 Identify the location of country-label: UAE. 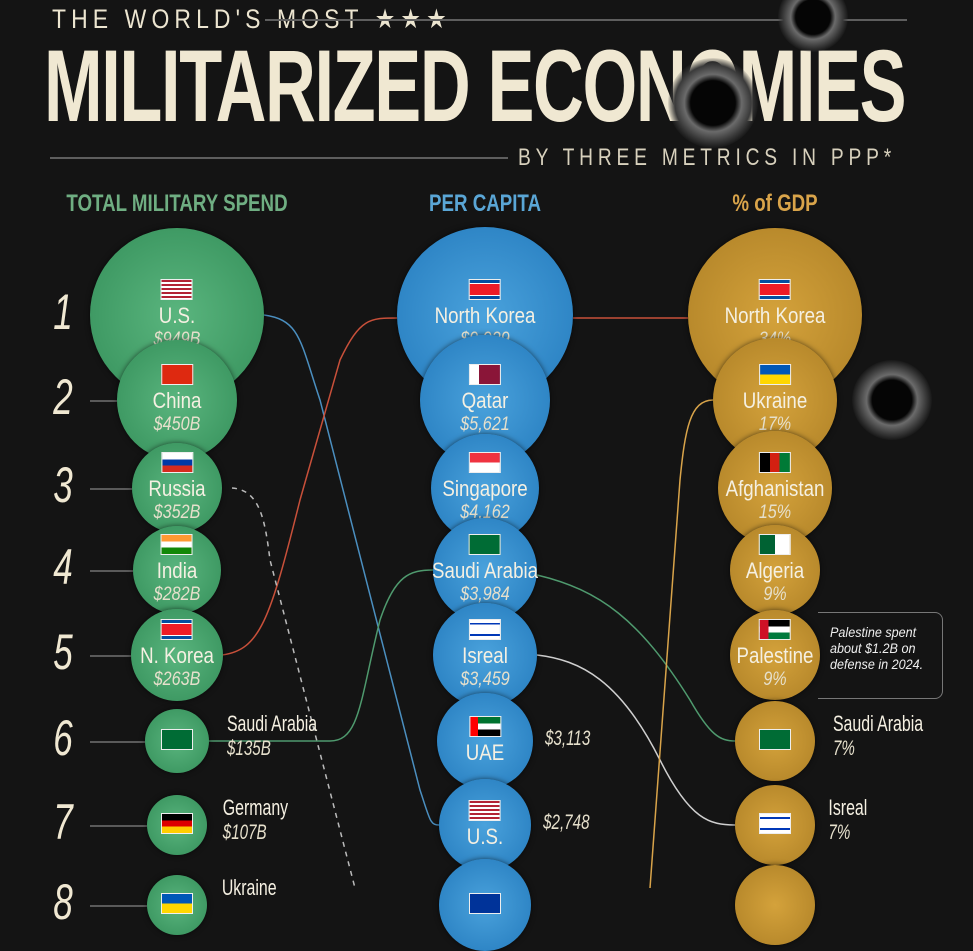
(485, 752).